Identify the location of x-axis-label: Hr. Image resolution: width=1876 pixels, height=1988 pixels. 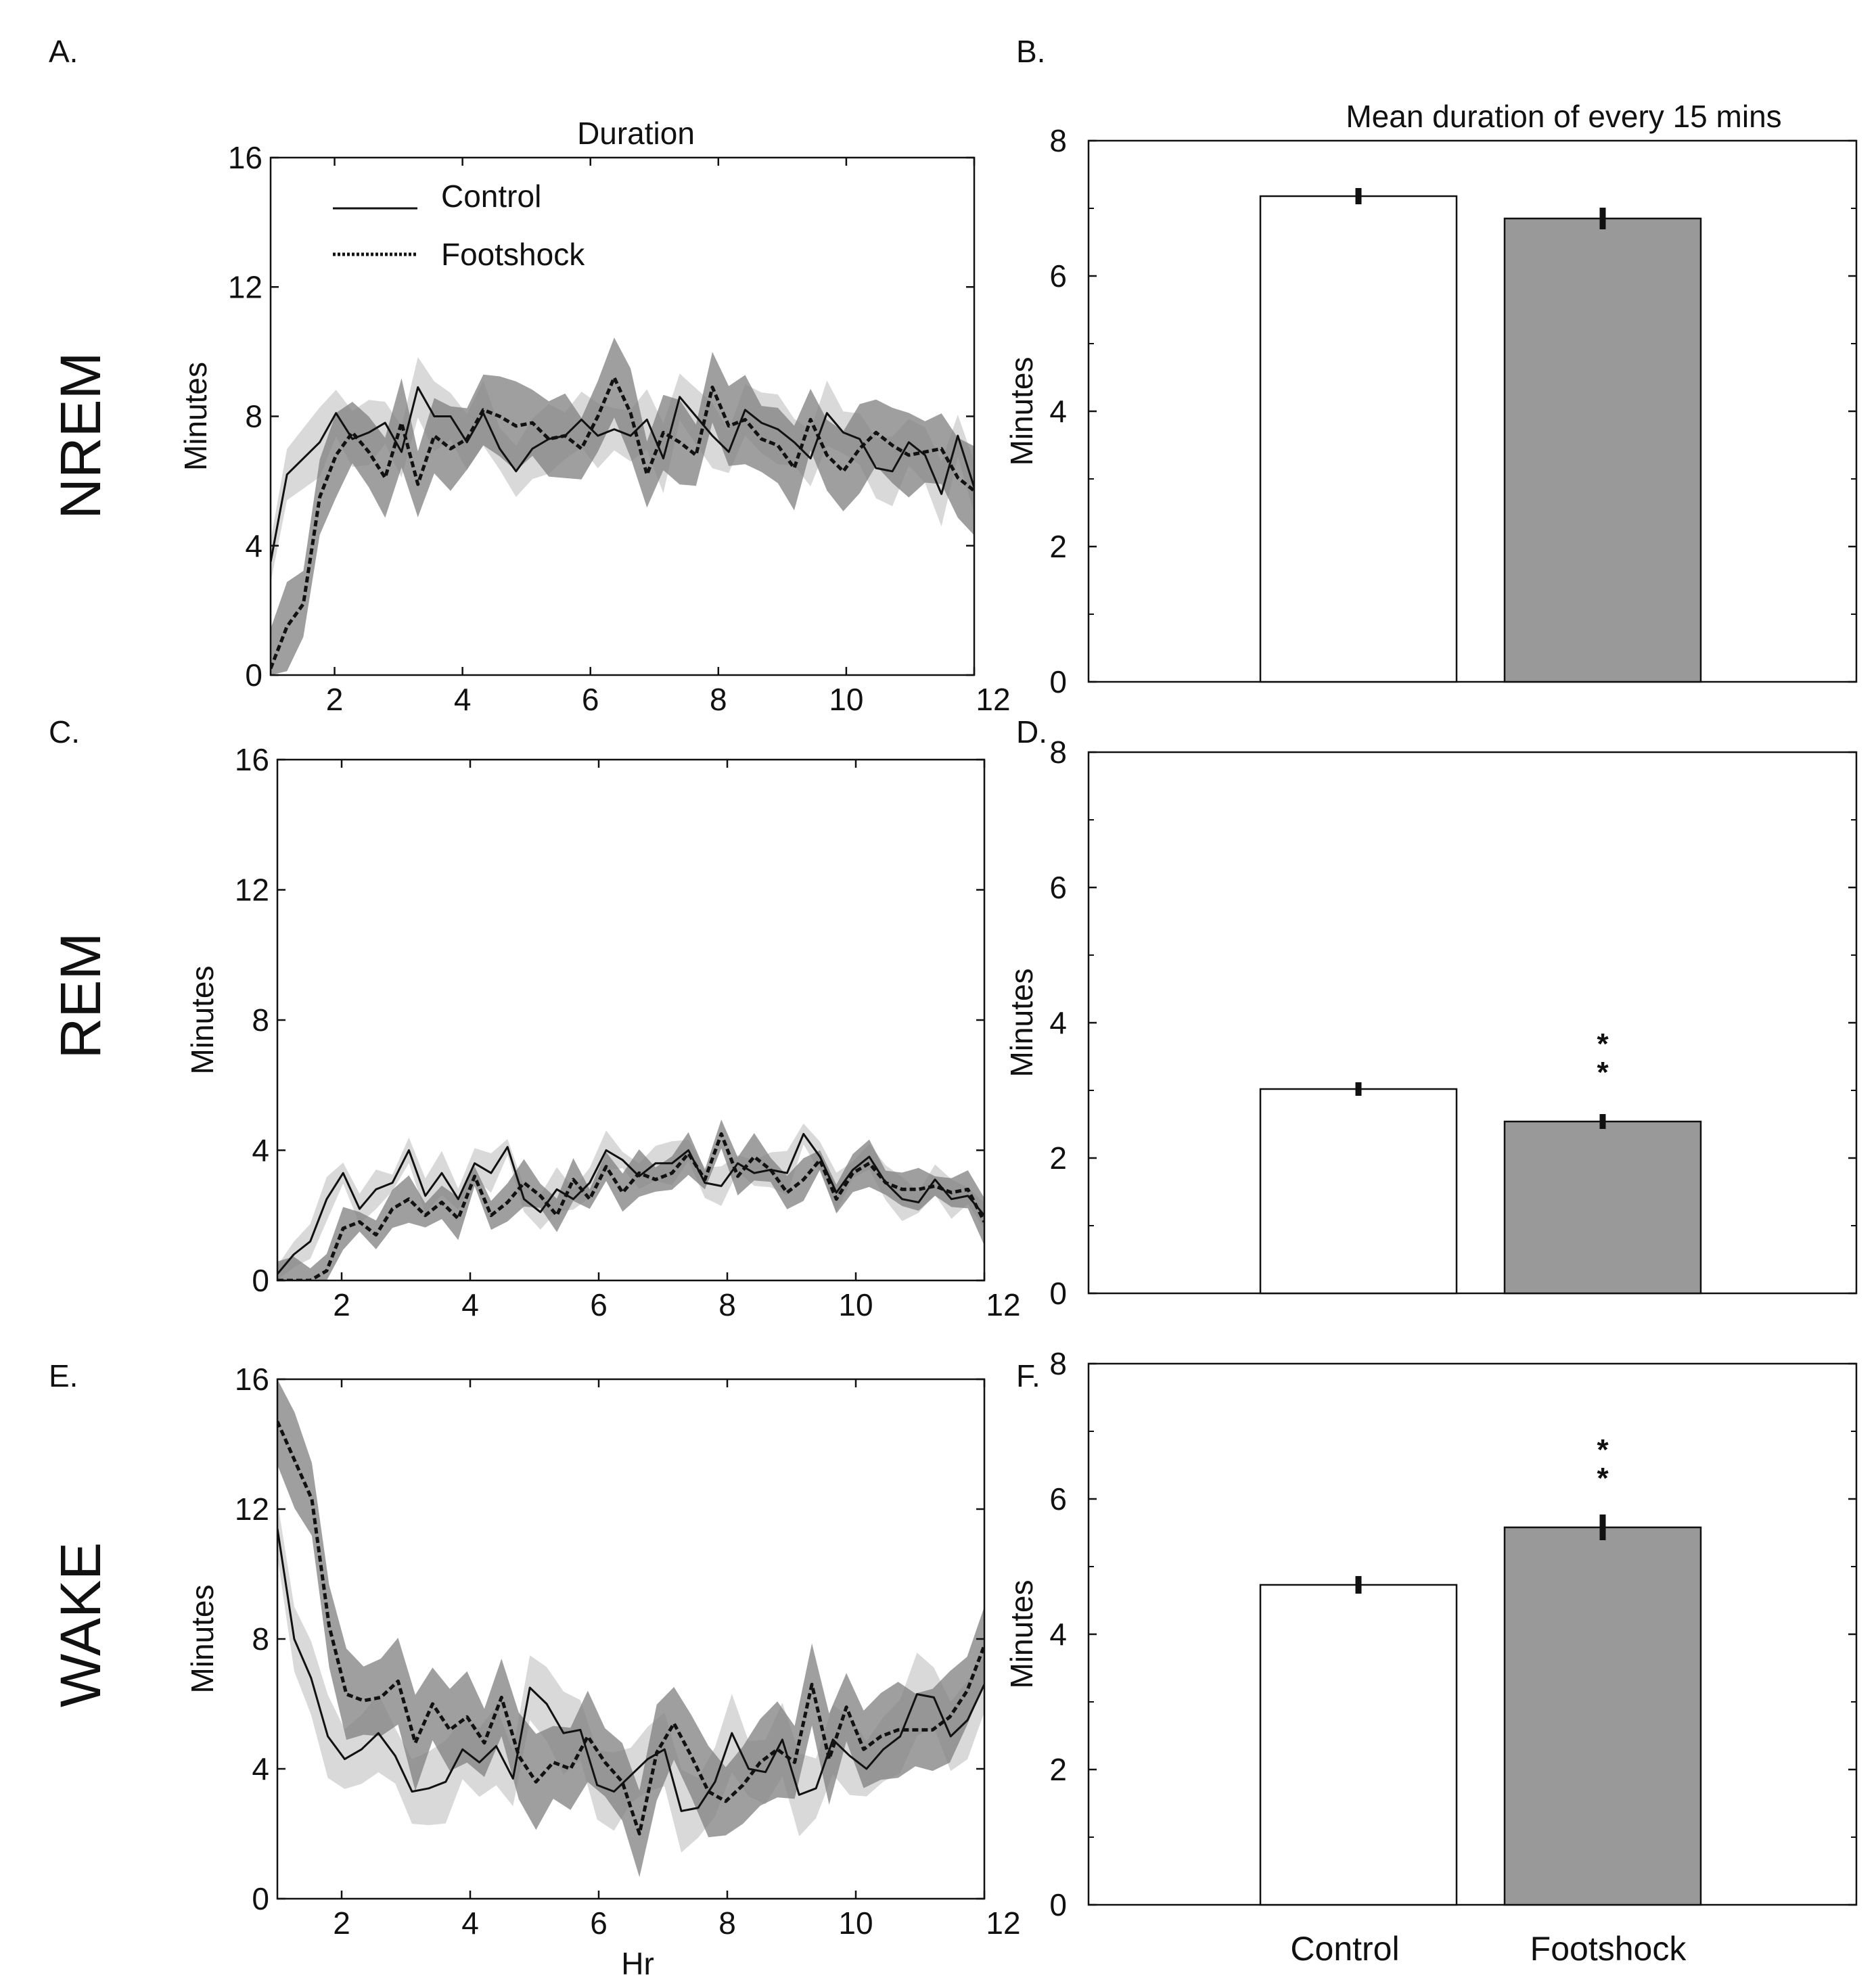
(638, 1963).